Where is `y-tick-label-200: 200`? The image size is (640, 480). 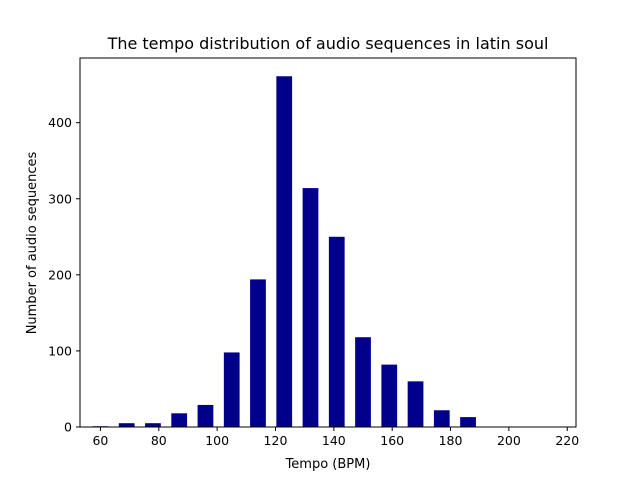 y-tick-label-200: 200 is located at coordinates (60, 274).